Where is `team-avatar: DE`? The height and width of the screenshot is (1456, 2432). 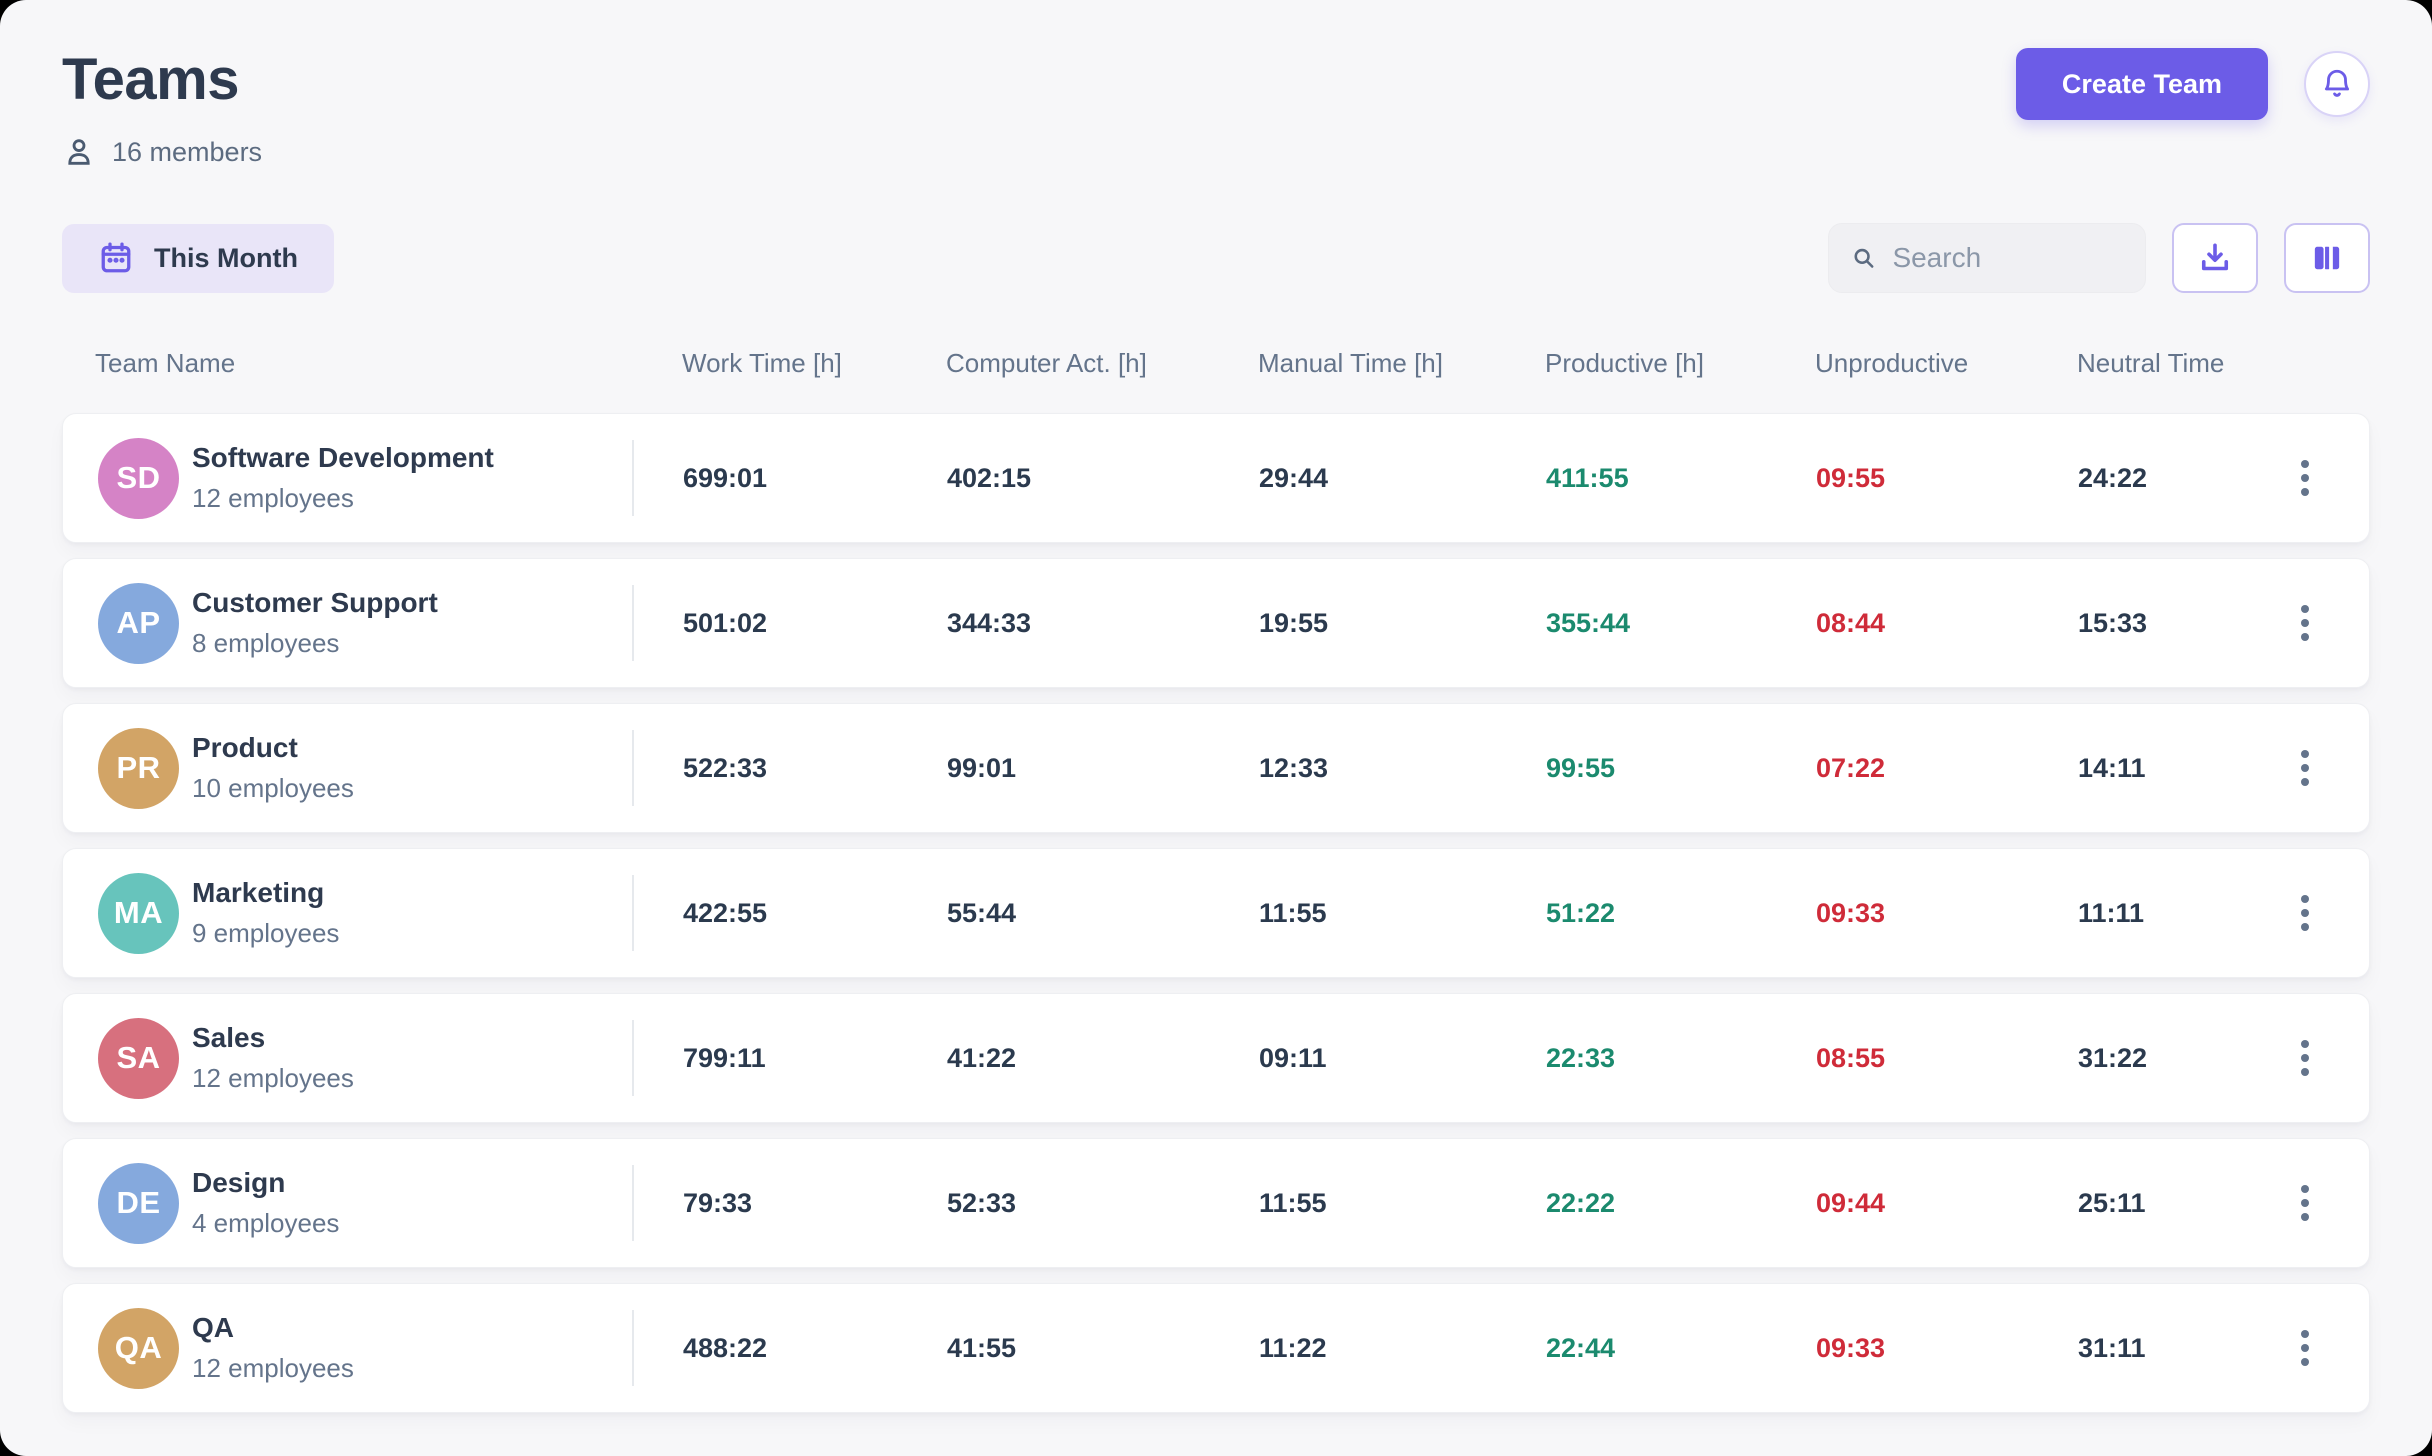
team-avatar: DE is located at coordinates (138, 1203).